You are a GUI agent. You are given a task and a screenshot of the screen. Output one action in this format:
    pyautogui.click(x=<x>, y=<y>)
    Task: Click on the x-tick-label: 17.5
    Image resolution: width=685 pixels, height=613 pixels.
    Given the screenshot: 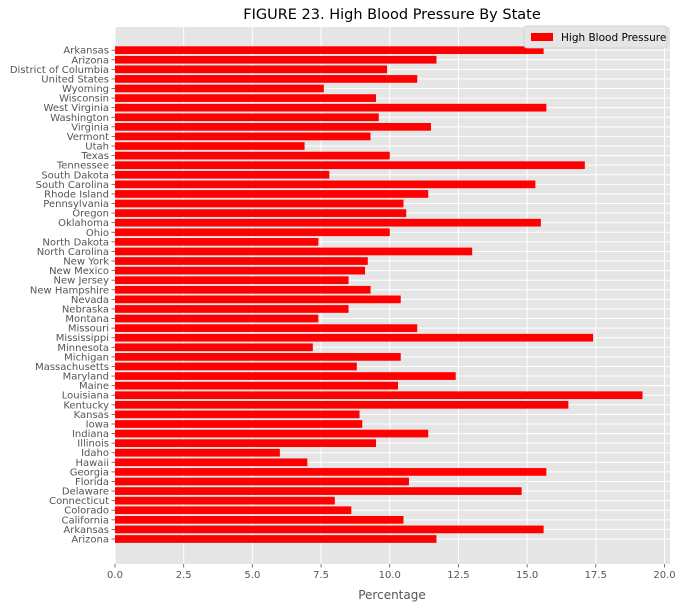 What is the action you would take?
    pyautogui.click(x=596, y=575)
    